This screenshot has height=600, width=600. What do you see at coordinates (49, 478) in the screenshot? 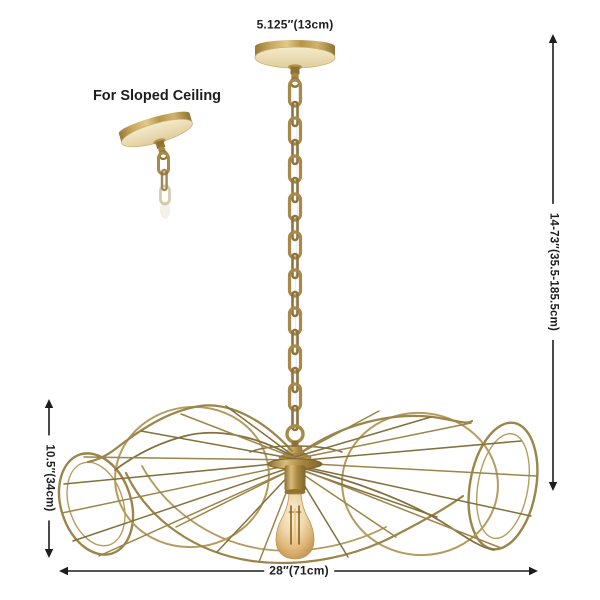
I see `dim-shade-height-label: 10.5″(34cm)` at bounding box center [49, 478].